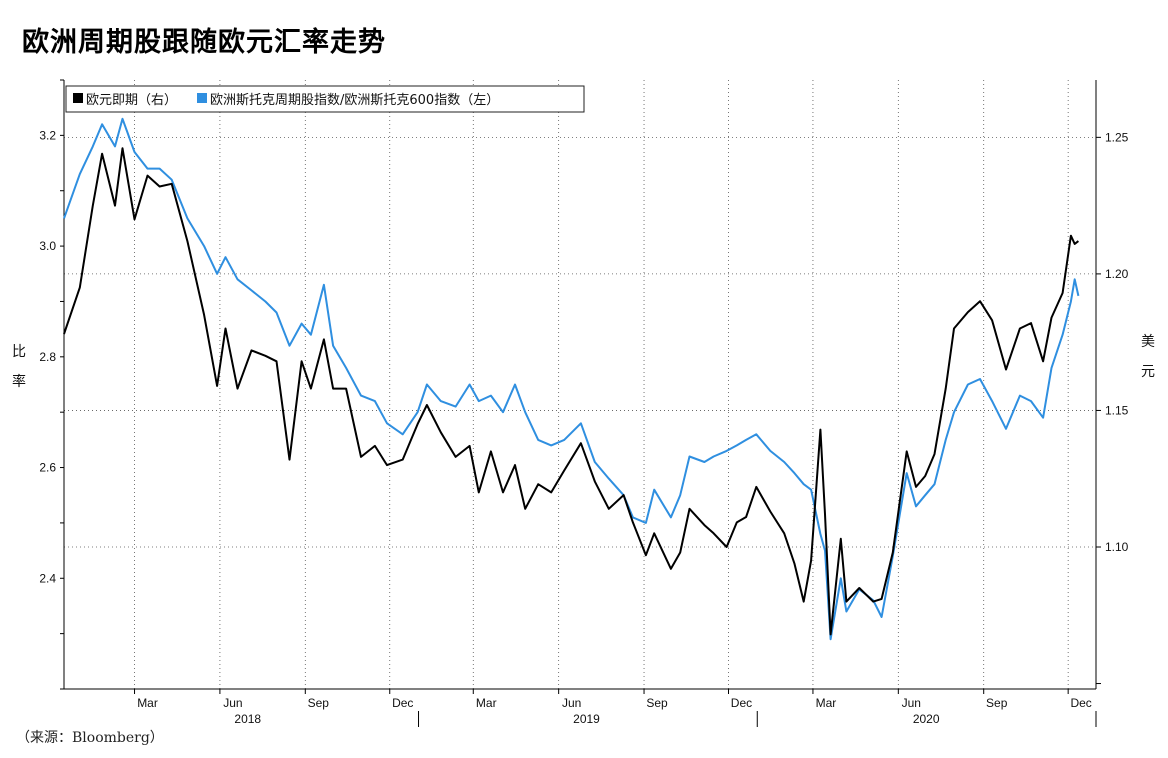 The image size is (1168, 758). I want to click on left-tick-label: 2.8, so click(47, 357).